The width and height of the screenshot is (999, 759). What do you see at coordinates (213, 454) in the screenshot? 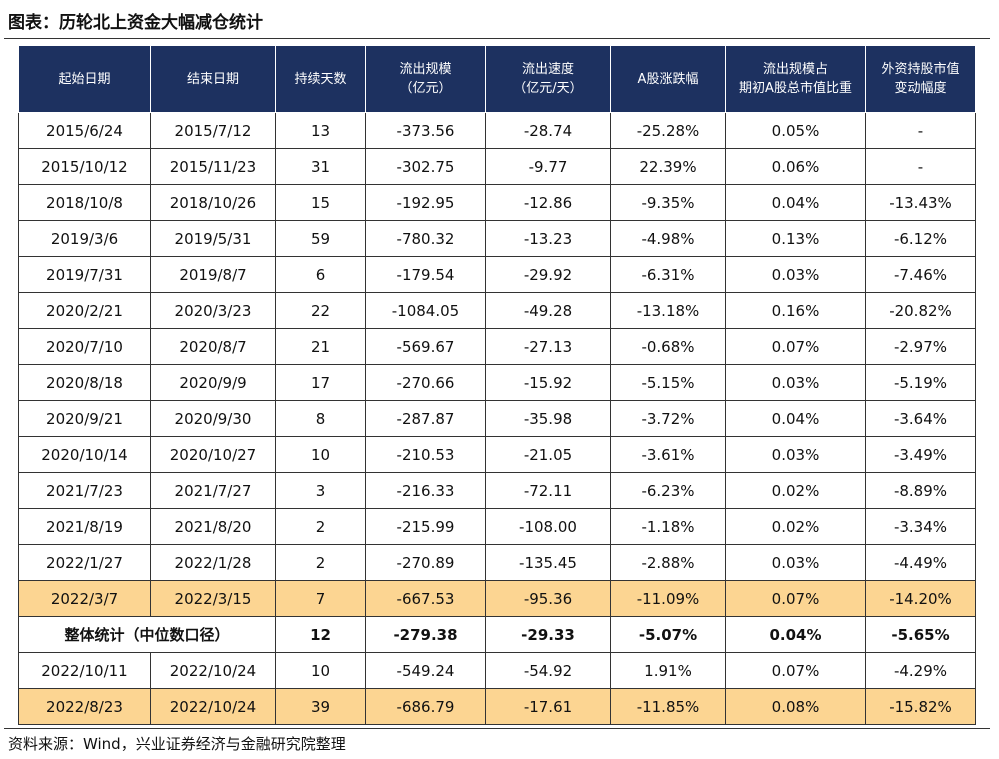
I see `table-cell: 2020/10/27` at bounding box center [213, 454].